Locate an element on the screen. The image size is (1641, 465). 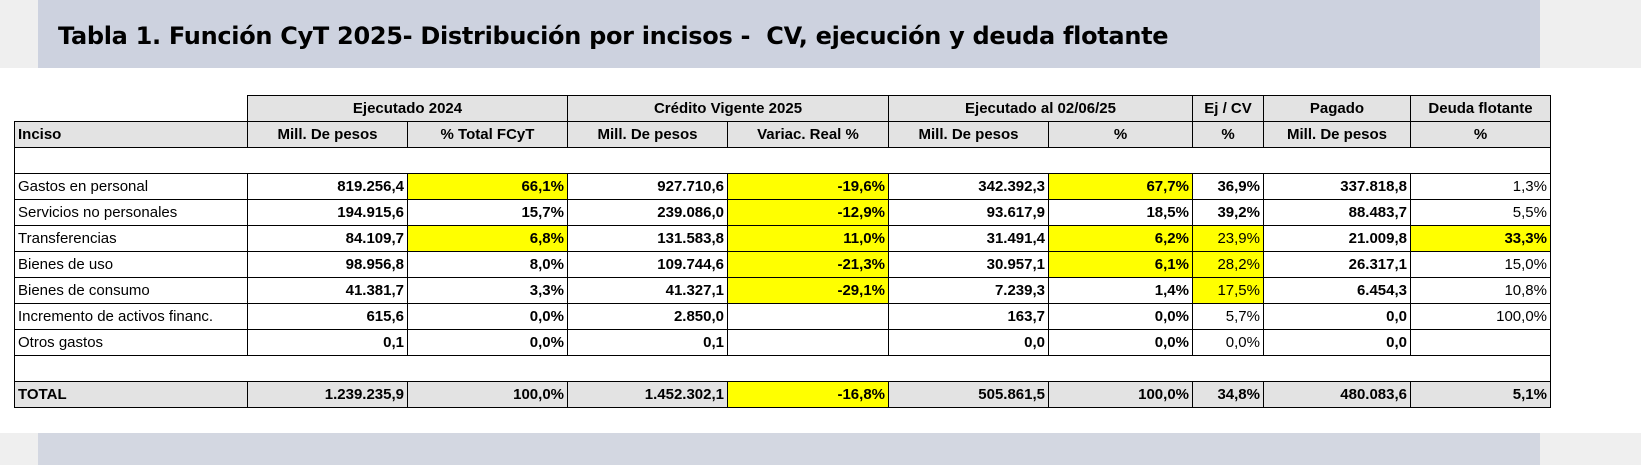
header-cell is located at coordinates (131, 108).